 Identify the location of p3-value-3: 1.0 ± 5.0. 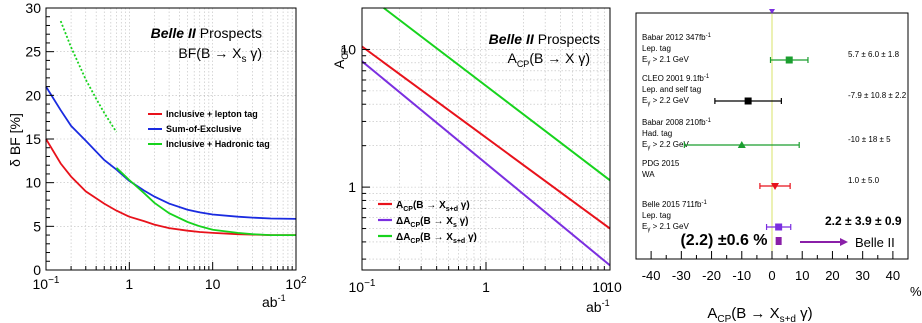
(864, 180).